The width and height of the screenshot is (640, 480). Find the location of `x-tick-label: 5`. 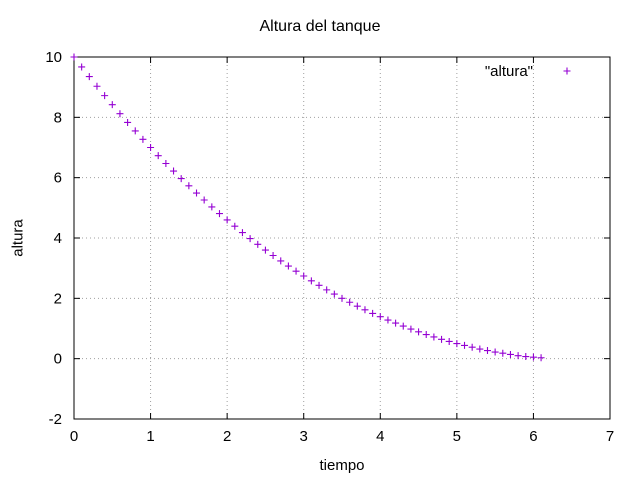

x-tick-label: 5 is located at coordinates (457, 436).